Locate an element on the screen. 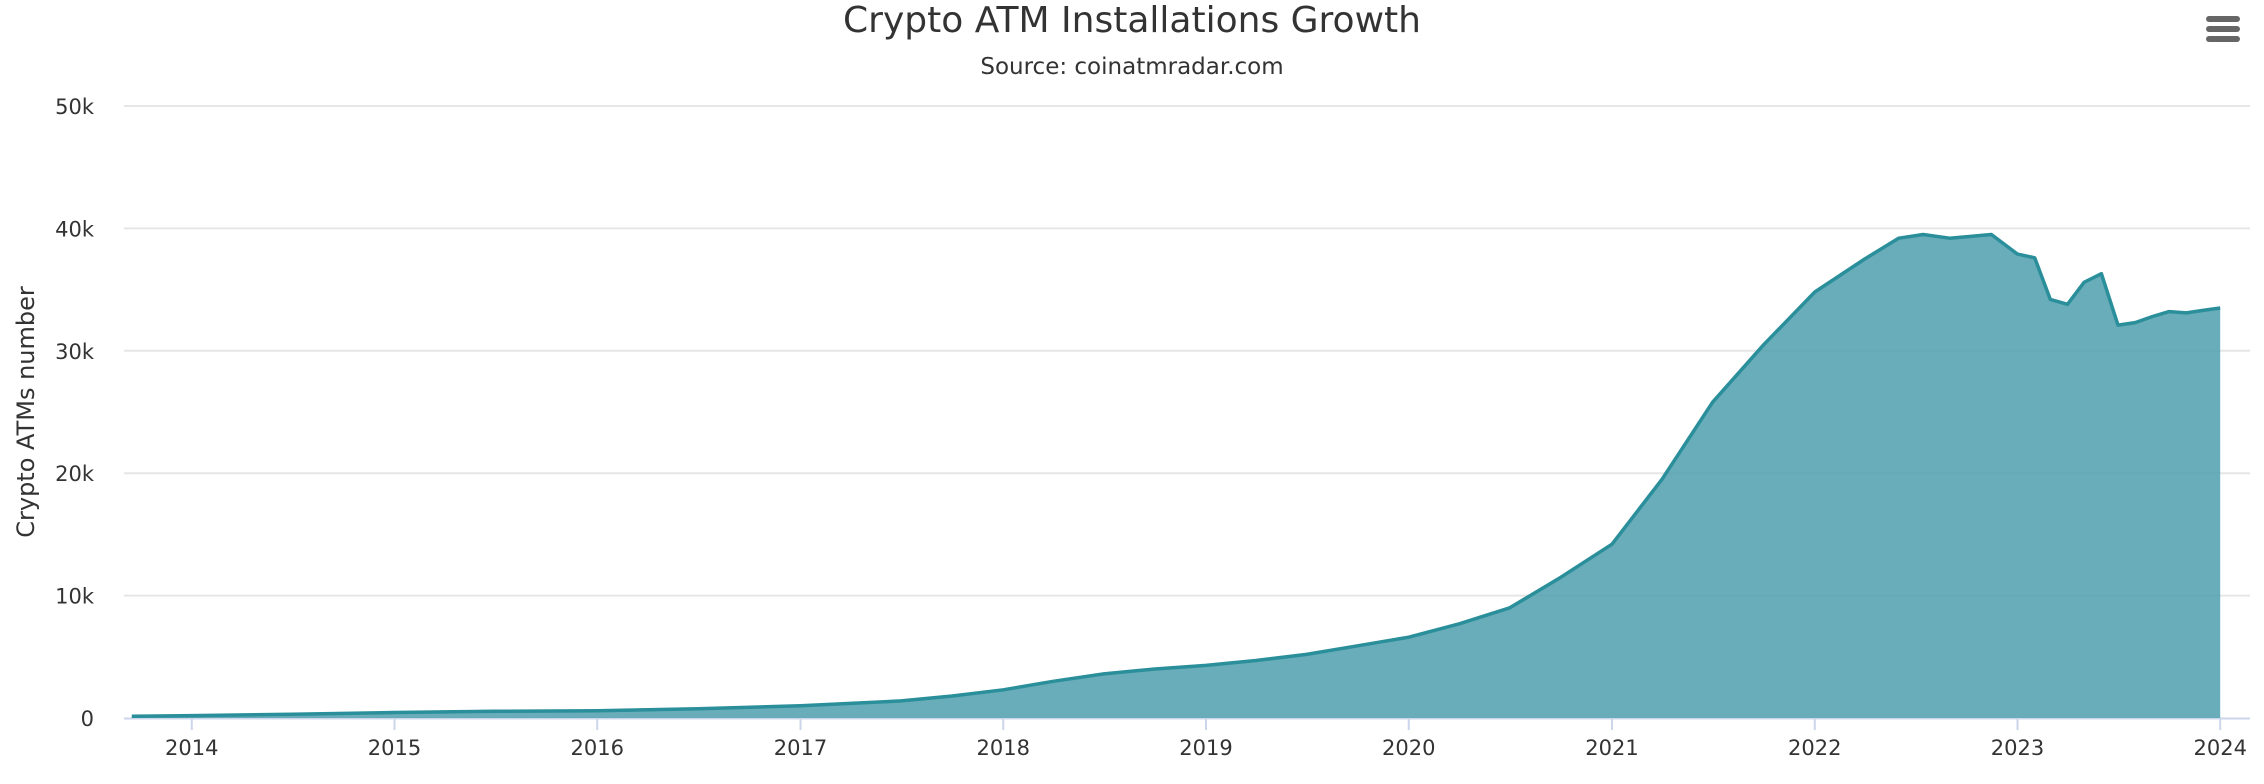 This screenshot has width=2264, height=784. x-tick-label: 2019 is located at coordinates (1205, 748).